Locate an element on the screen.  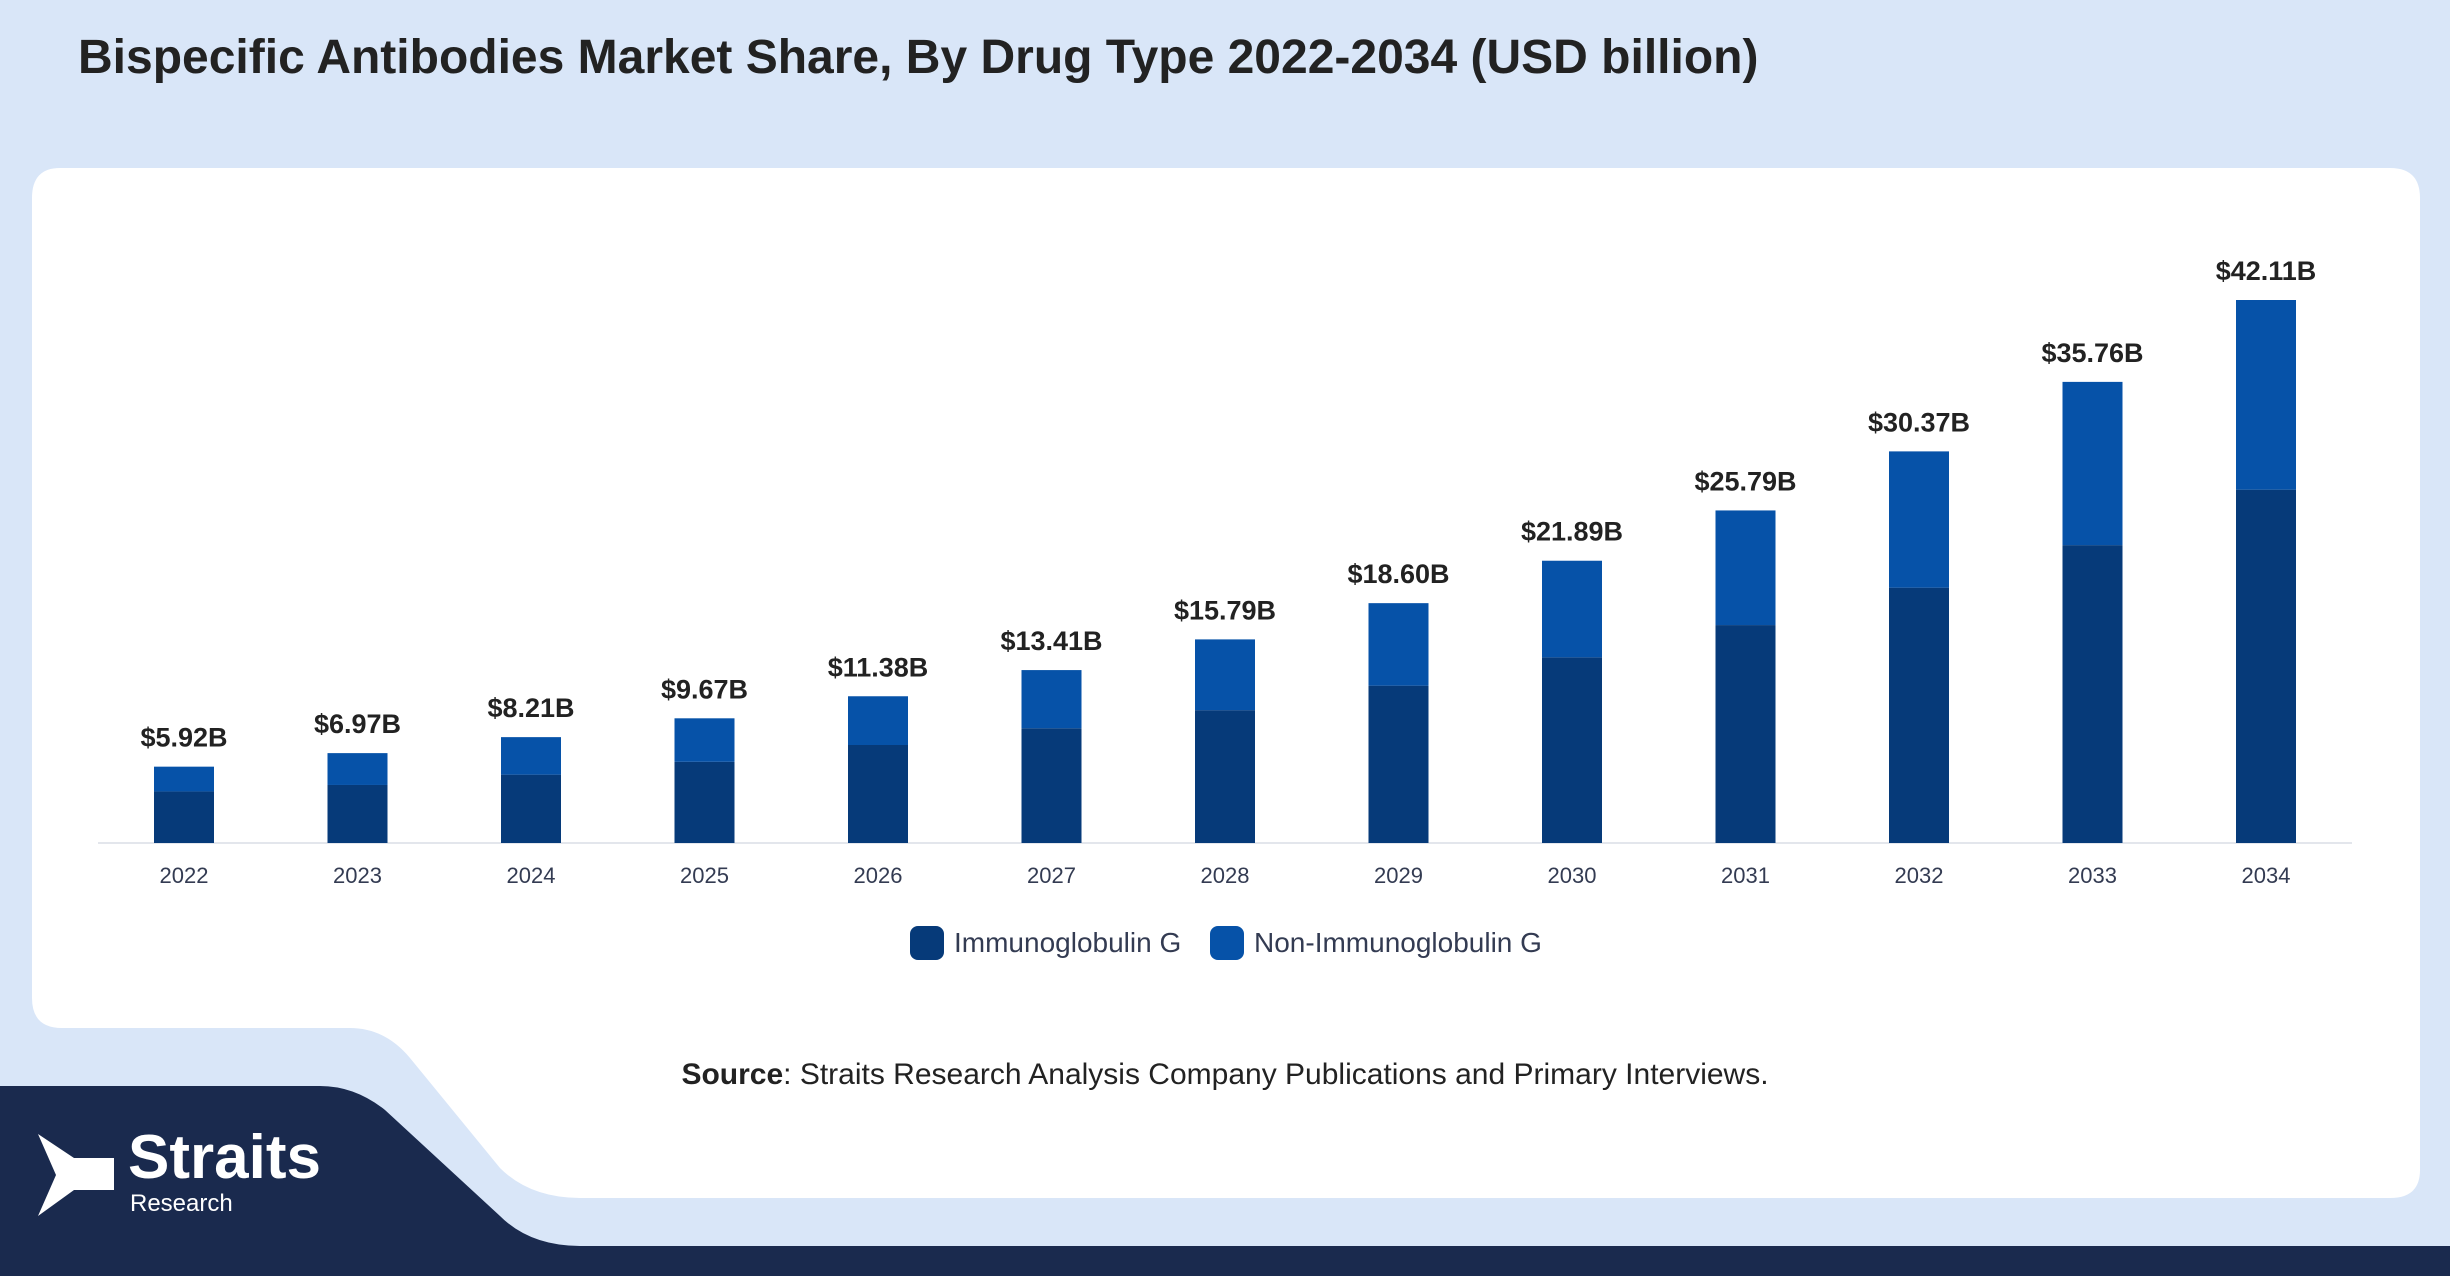
bar-segment-igg-2023 is located at coordinates (357, 813).